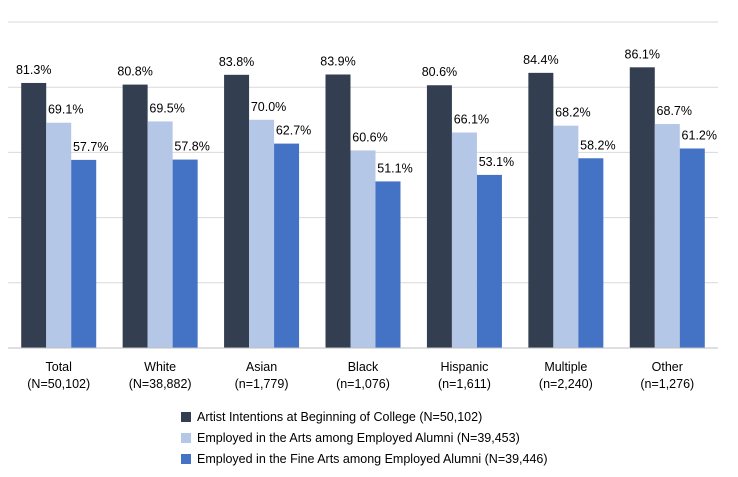 The width and height of the screenshot is (738, 477). Describe the element at coordinates (337, 61) in the screenshot. I see `data-label: 83.9%` at that location.